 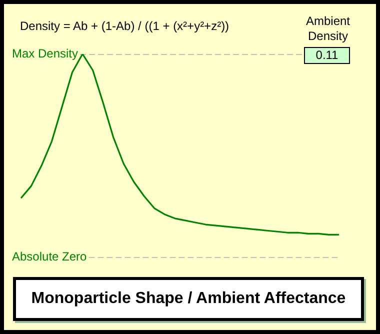 I want to click on text: Ambient Density, so click(x=328, y=29).